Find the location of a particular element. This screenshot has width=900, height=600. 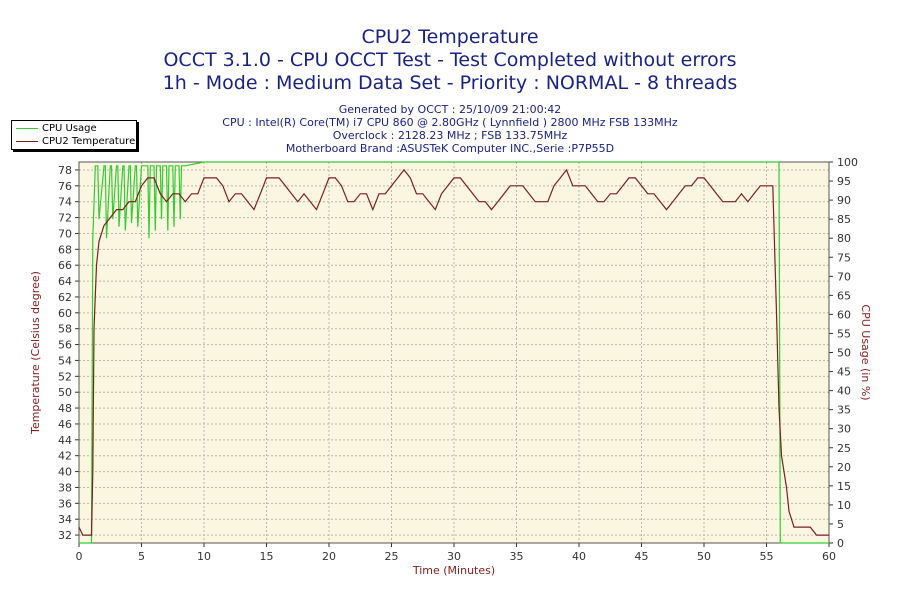

y-tick-label-left: 64 is located at coordinates (65, 281).